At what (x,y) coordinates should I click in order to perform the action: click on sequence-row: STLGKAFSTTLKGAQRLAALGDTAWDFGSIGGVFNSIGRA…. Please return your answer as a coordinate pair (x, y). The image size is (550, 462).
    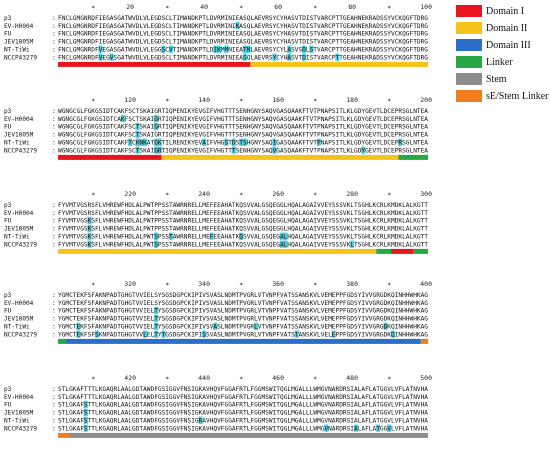
    Looking at the image, I should click on (243, 421).